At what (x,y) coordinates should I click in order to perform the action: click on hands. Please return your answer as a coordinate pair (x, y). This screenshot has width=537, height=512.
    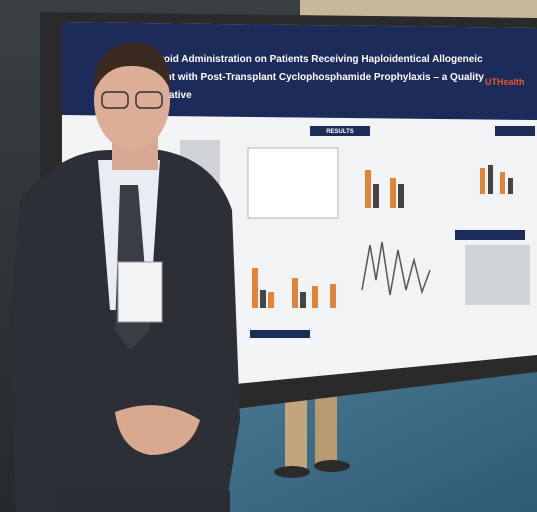
    Looking at the image, I should click on (157, 430).